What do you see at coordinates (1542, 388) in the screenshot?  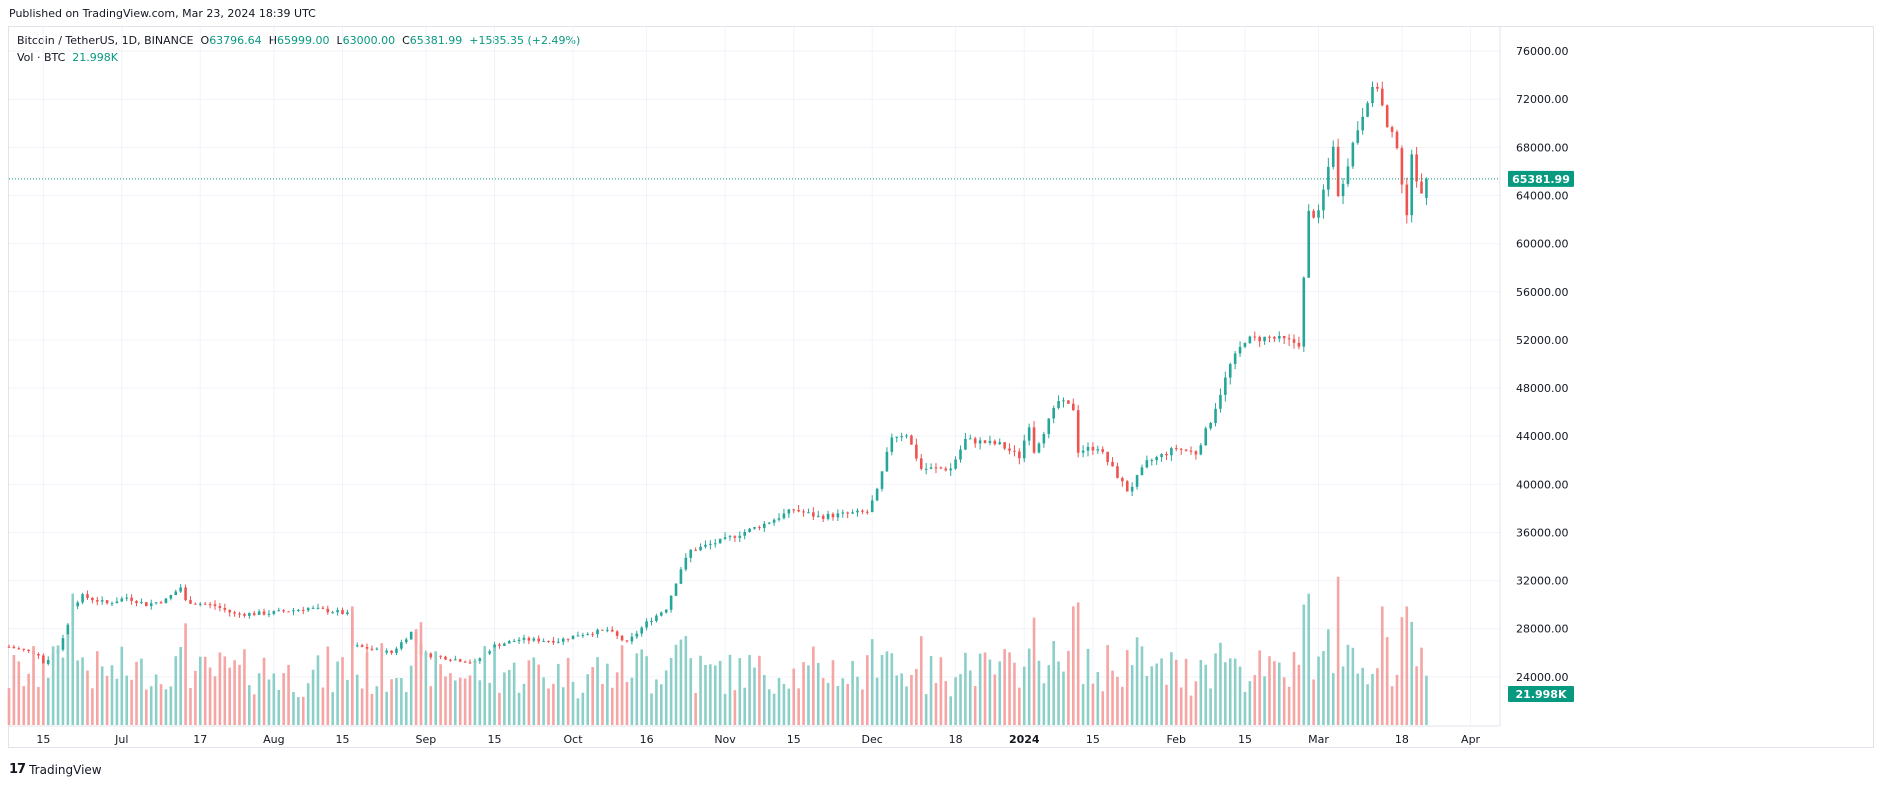 I see `y-tick-label: 48000.00` at bounding box center [1542, 388].